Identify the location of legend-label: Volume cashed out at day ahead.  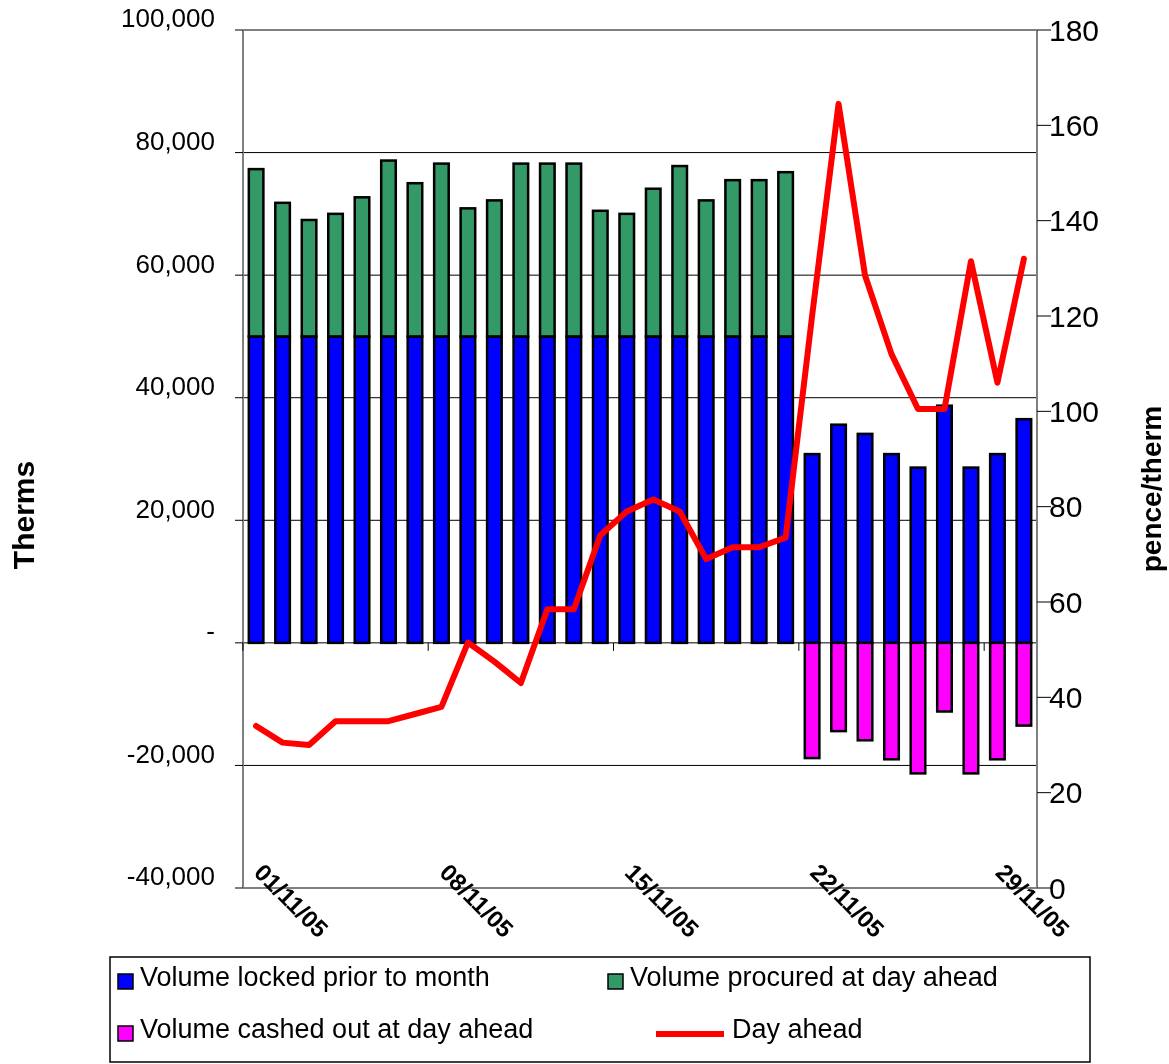
(337, 1029).